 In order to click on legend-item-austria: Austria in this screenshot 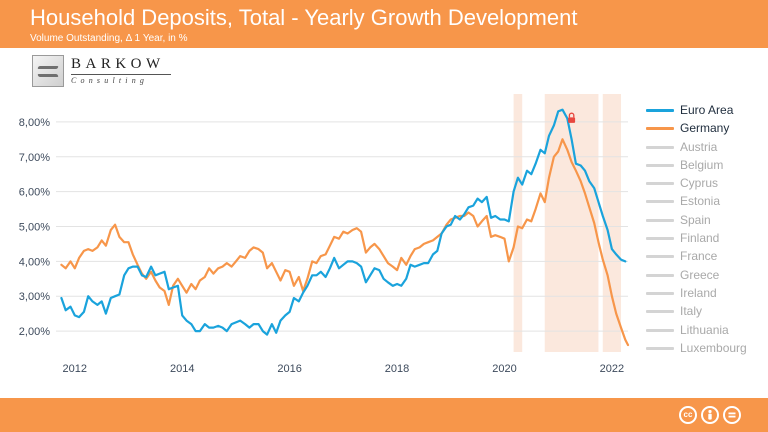, I will do `click(707, 148)`.